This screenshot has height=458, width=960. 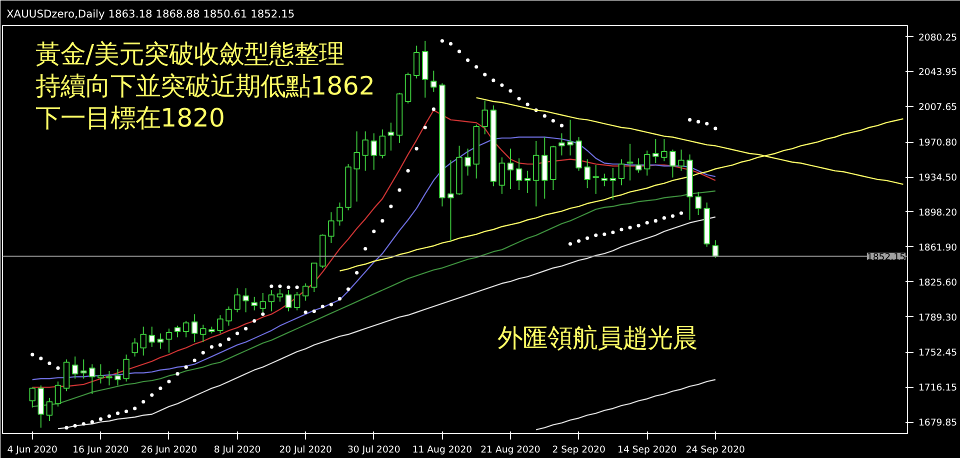 I want to click on x-tick-label: 16 Jun 2020, so click(x=100, y=450).